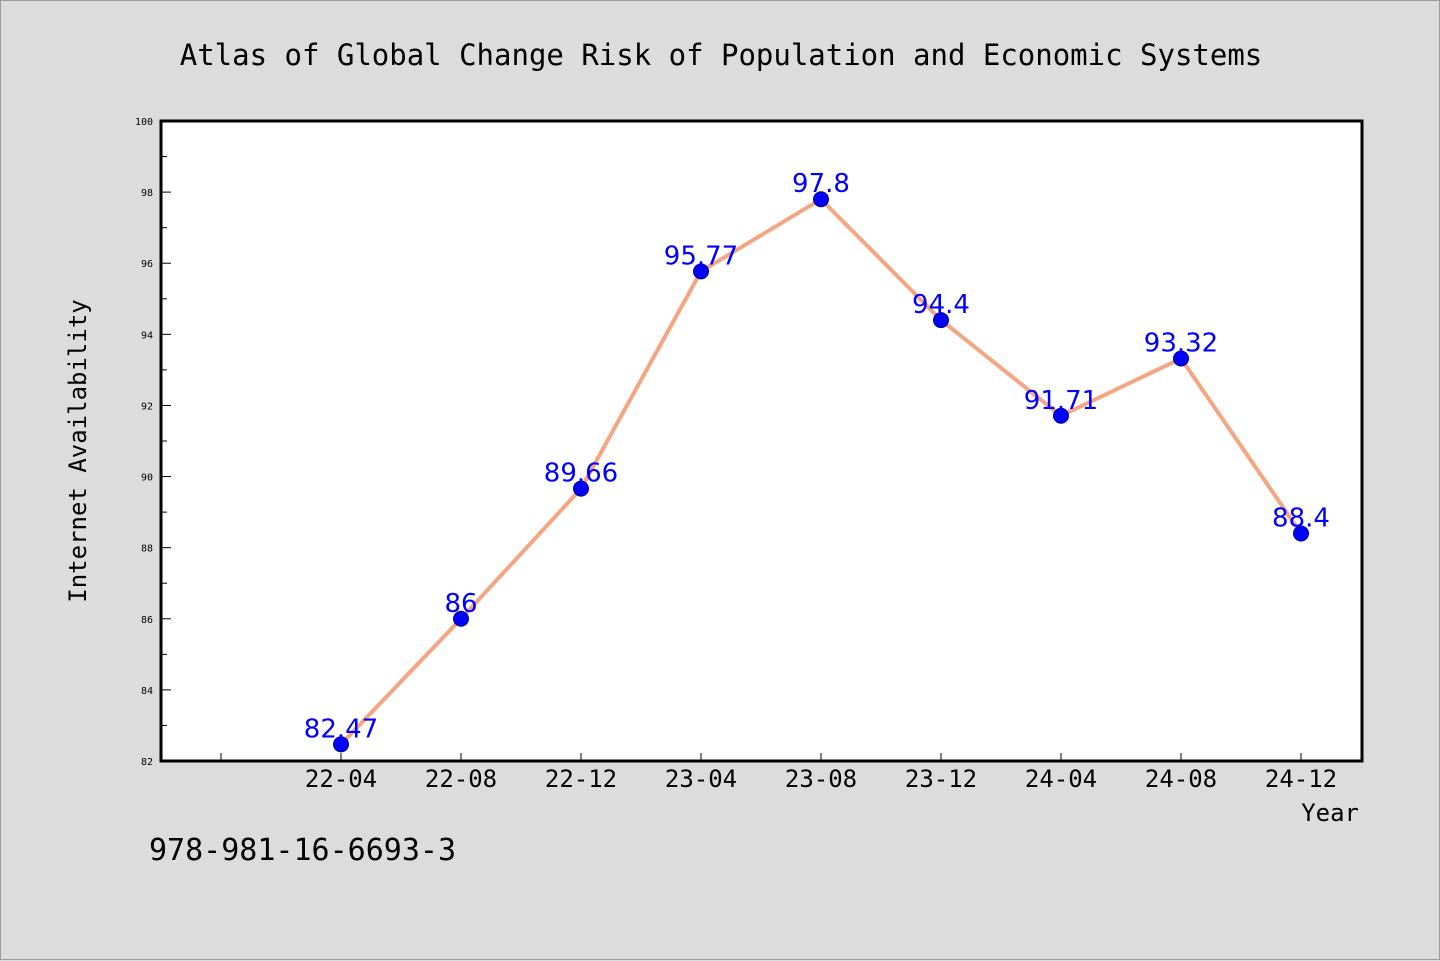 The image size is (1440, 961). What do you see at coordinates (1330, 813) in the screenshot?
I see `x-axis-label: Year` at bounding box center [1330, 813].